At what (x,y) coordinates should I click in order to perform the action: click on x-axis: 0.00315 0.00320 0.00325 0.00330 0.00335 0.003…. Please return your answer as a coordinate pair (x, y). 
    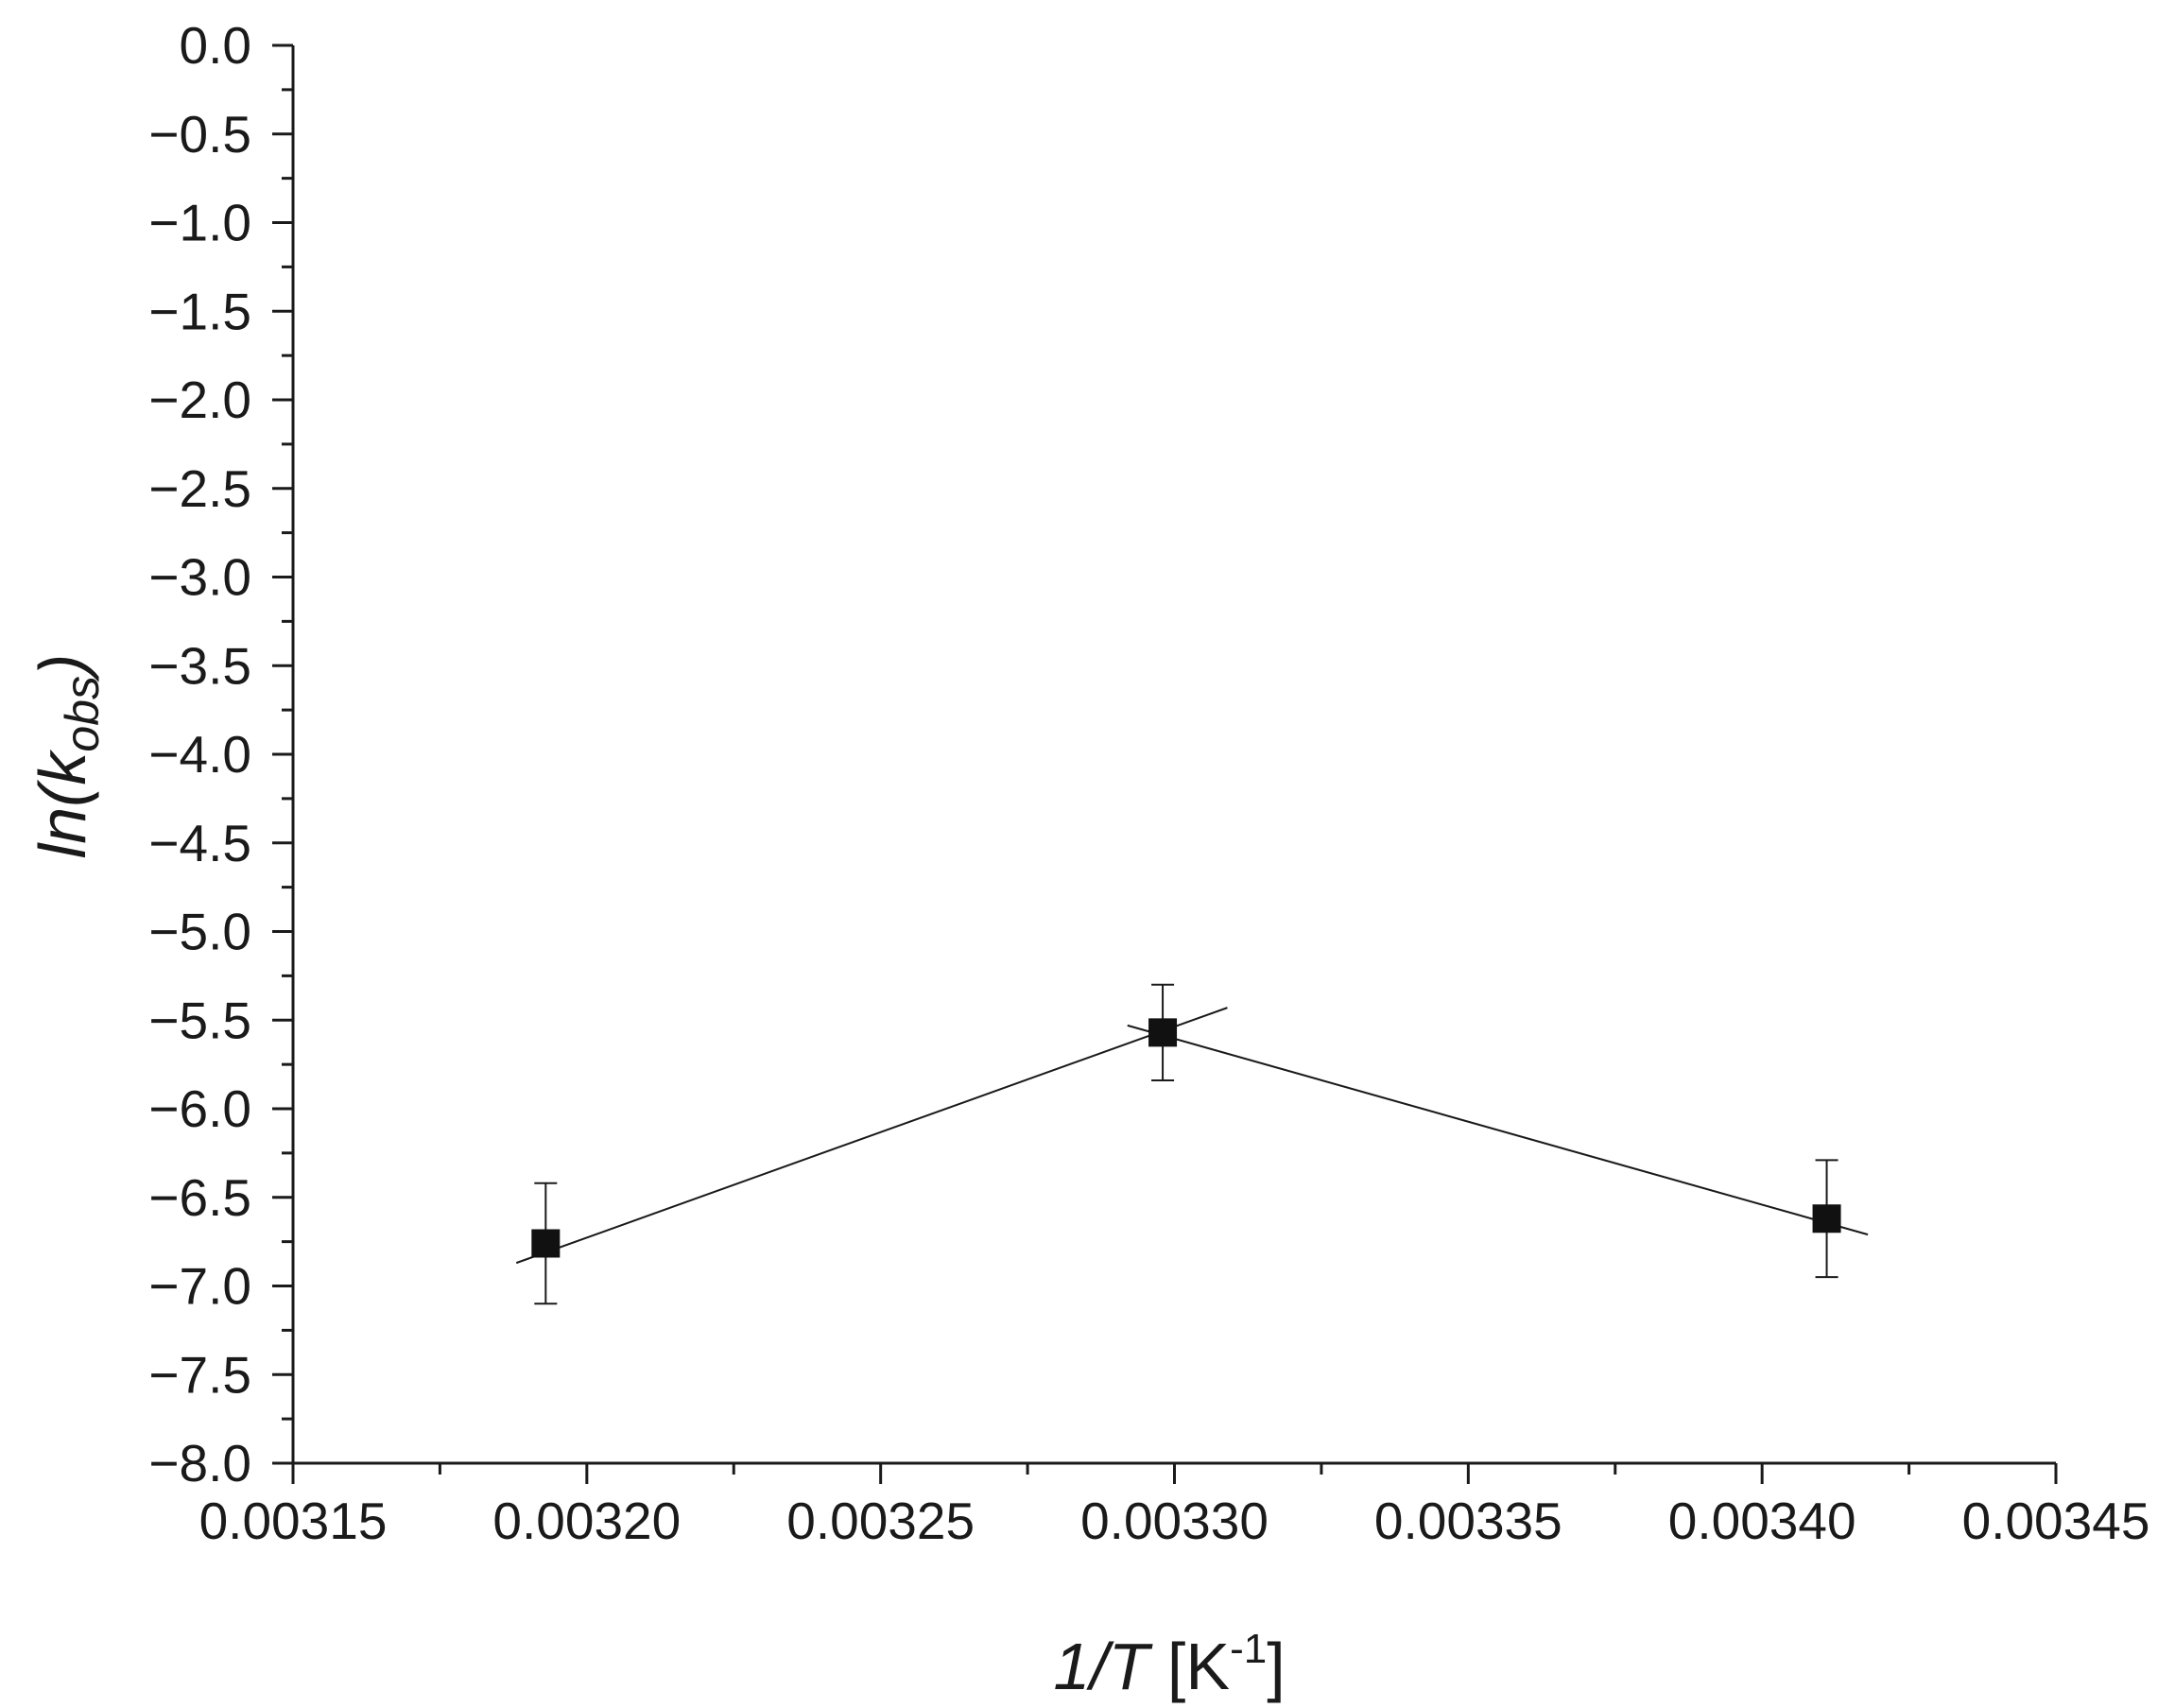
    Looking at the image, I should click on (1174, 1505).